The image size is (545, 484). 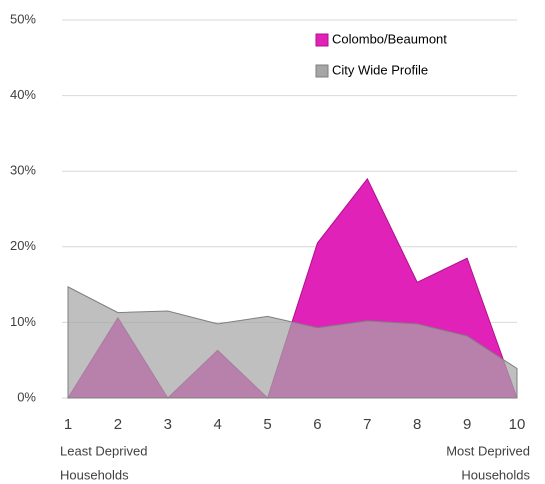 What do you see at coordinates (517, 424) in the screenshot?
I see `x-tick-label: 10` at bounding box center [517, 424].